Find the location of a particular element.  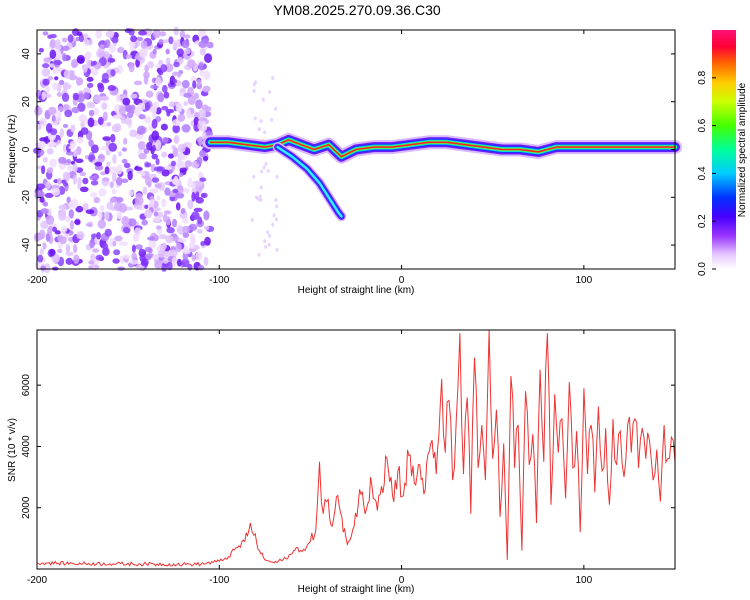

snr-x-tick-label: 0 is located at coordinates (402, 580).